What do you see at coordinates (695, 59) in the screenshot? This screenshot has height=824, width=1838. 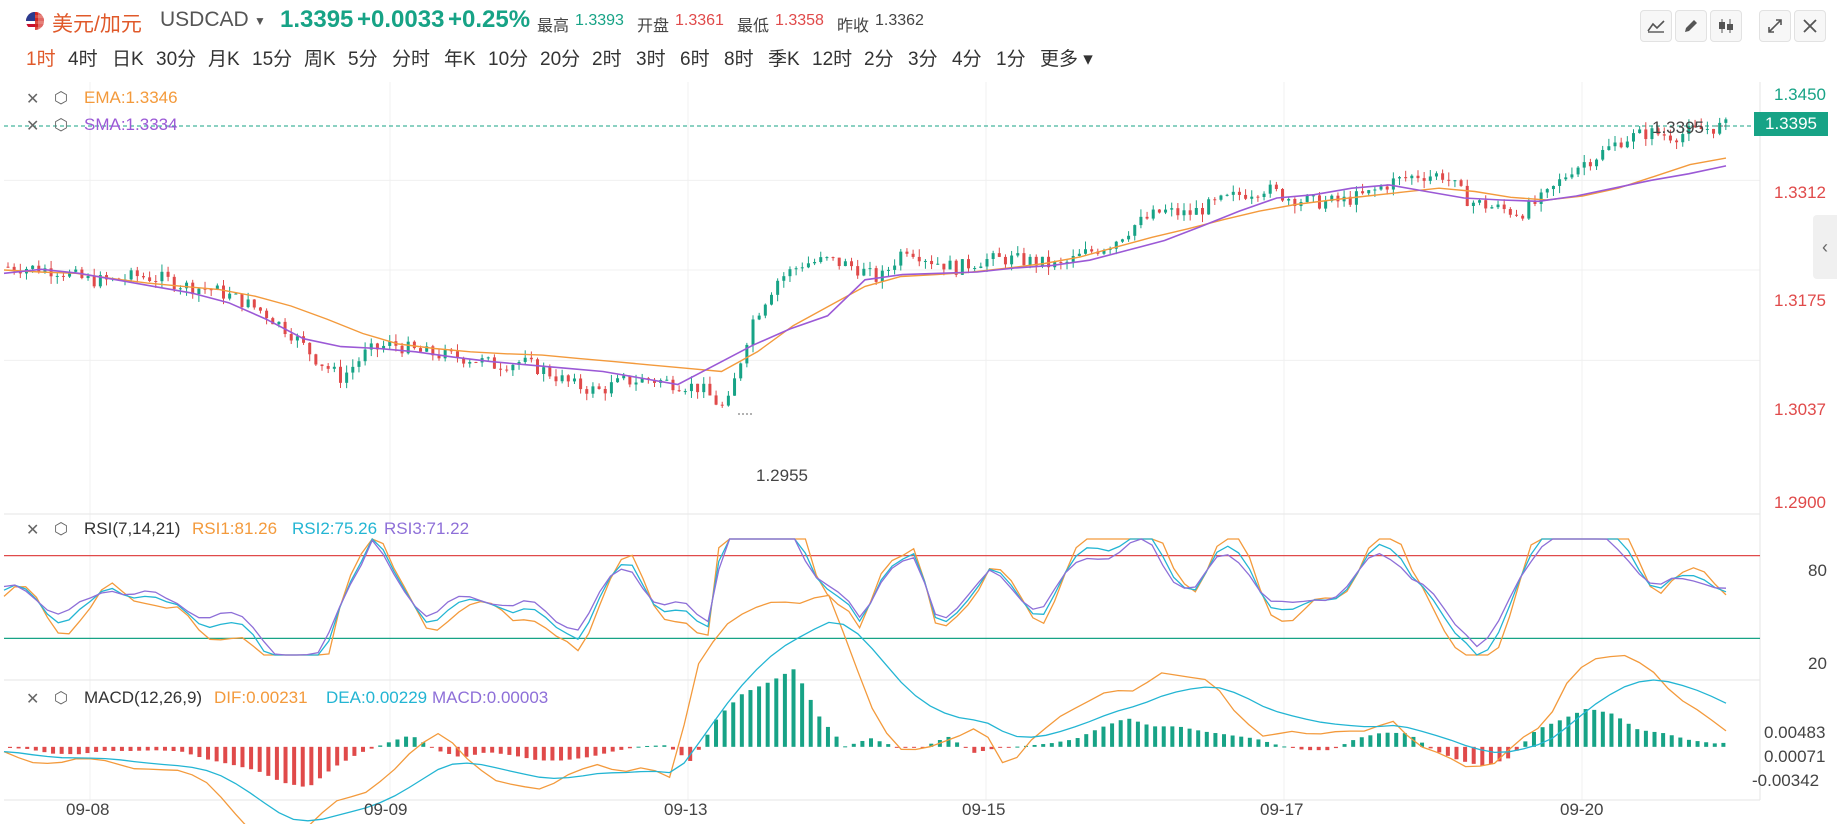 I see `tab-14: 6时` at bounding box center [695, 59].